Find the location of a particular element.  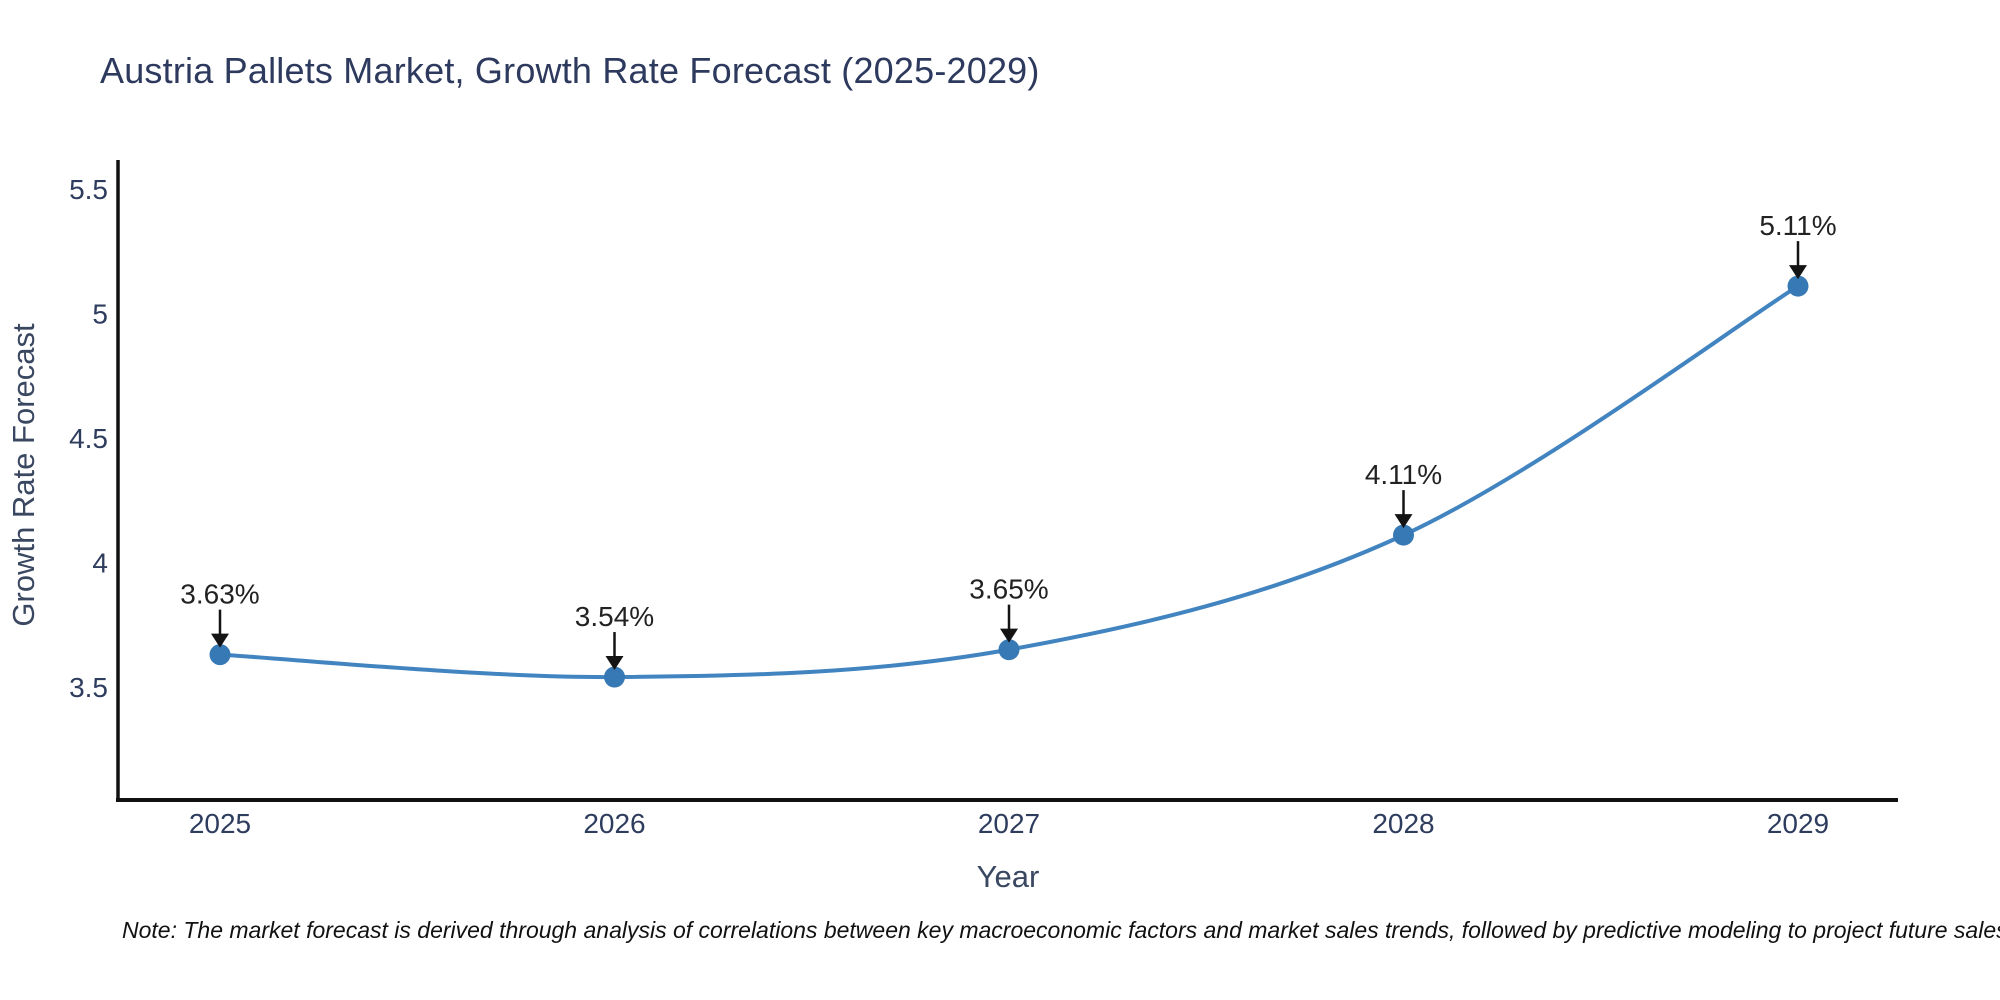

x-tick-label: 2026 is located at coordinates (614, 823).